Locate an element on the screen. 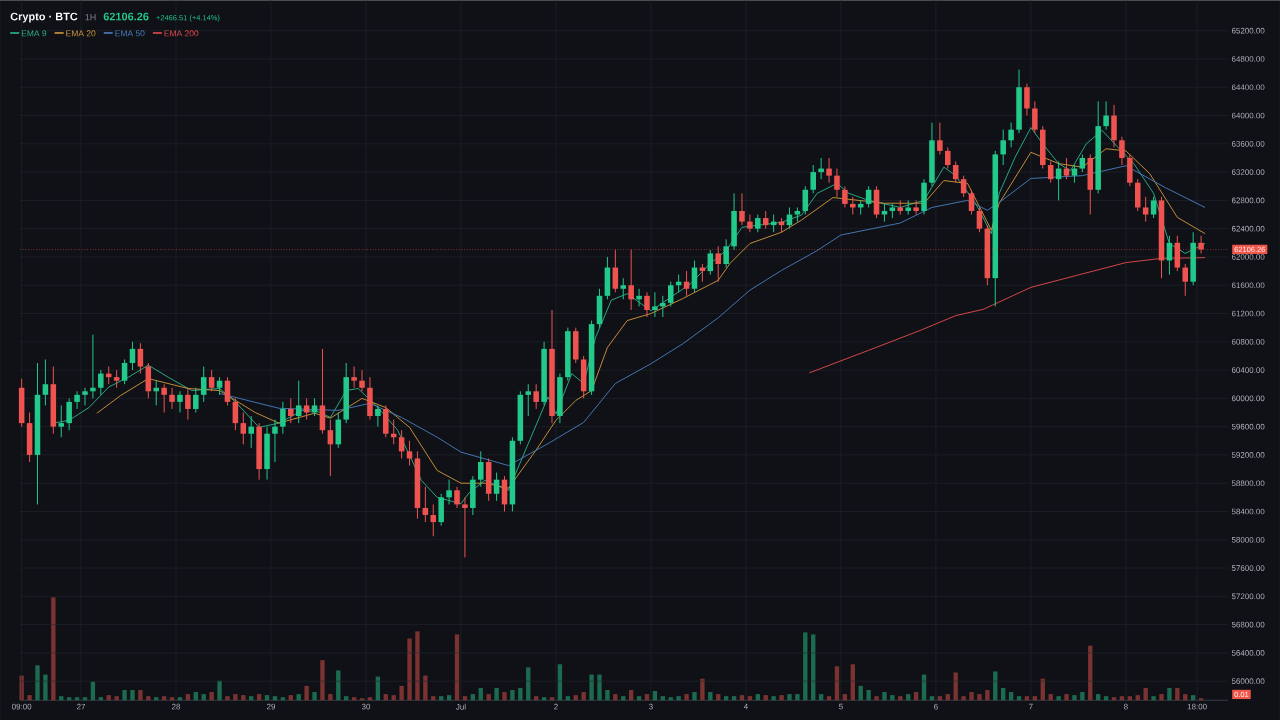  annotation: 1H is located at coordinates (90, 17).